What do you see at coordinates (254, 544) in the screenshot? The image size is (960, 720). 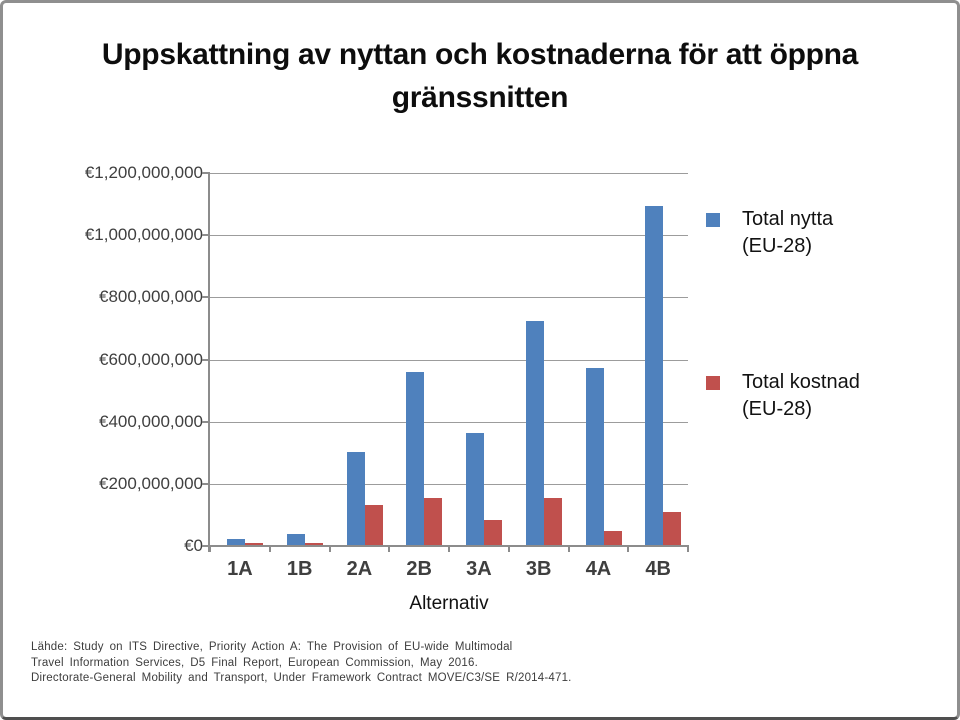 I see `bar-total-kostnad-1A` at bounding box center [254, 544].